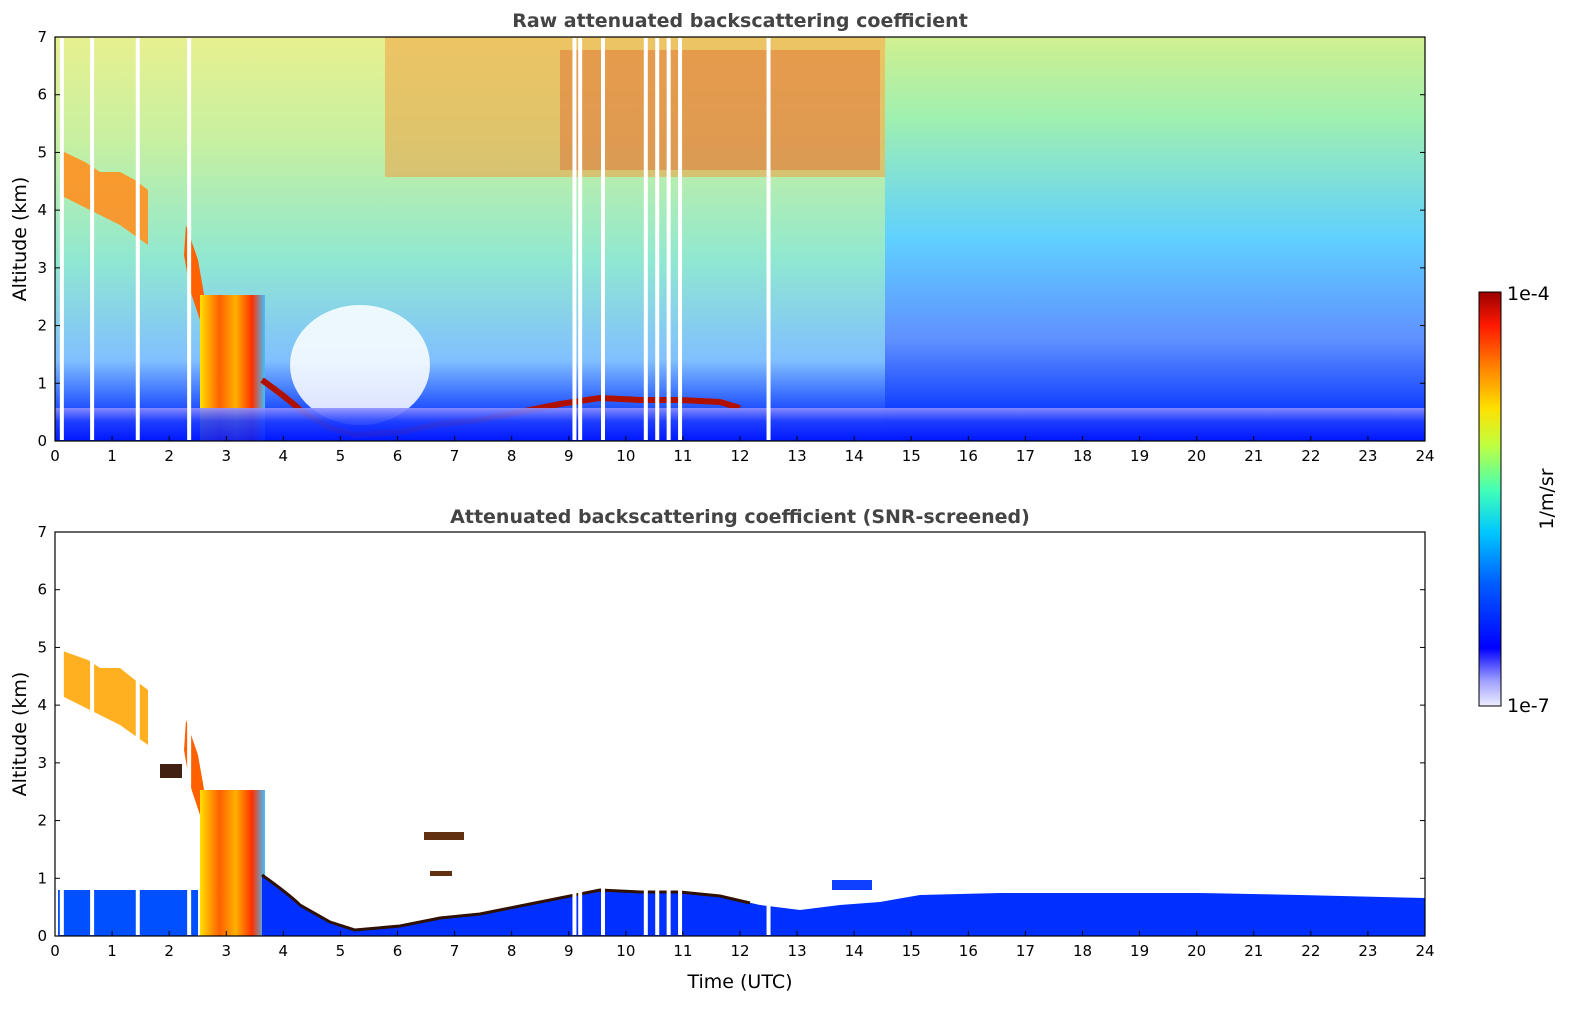 This screenshot has height=1020, width=1595. Describe the element at coordinates (1082, 951) in the screenshot. I see `x-tick-label: 18` at that location.